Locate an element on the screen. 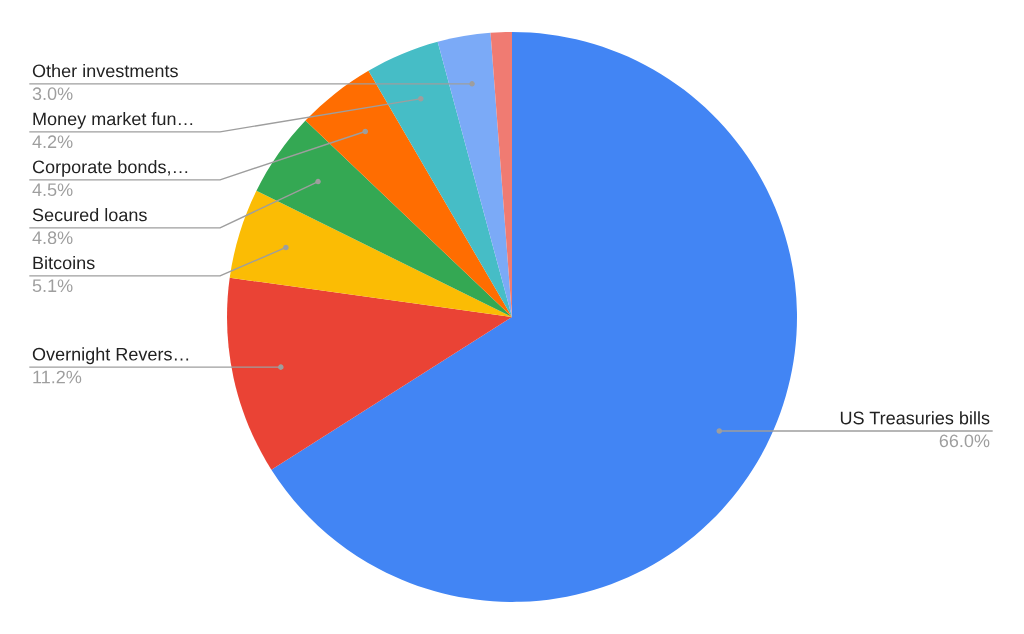  data-label: 4.5% is located at coordinates (52, 190).